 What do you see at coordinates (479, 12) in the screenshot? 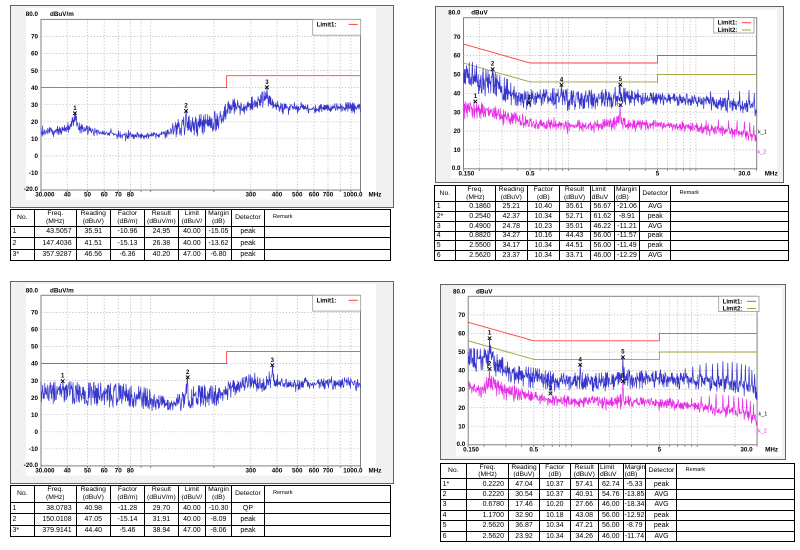
I see `svg-text: dBuV` at bounding box center [479, 12].